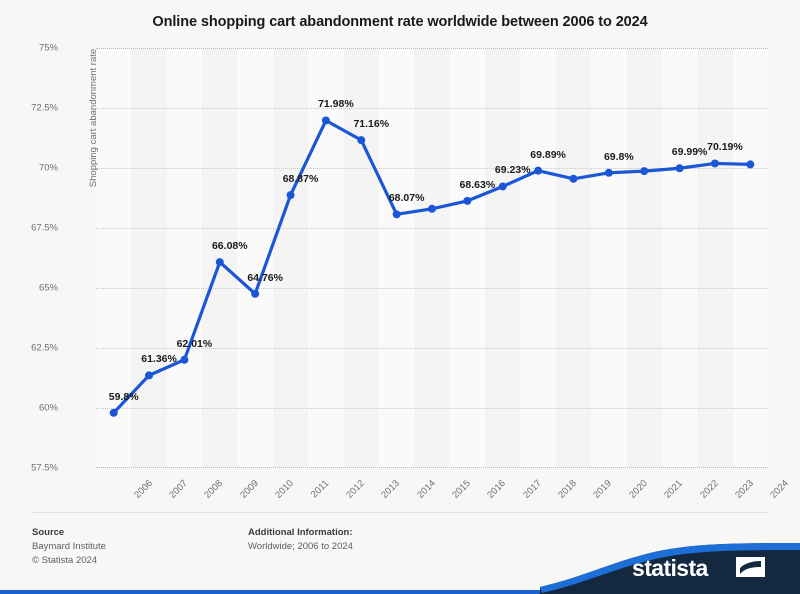  Describe the element at coordinates (249, 489) in the screenshot. I see `x-axis-tick-label: 2009` at that location.